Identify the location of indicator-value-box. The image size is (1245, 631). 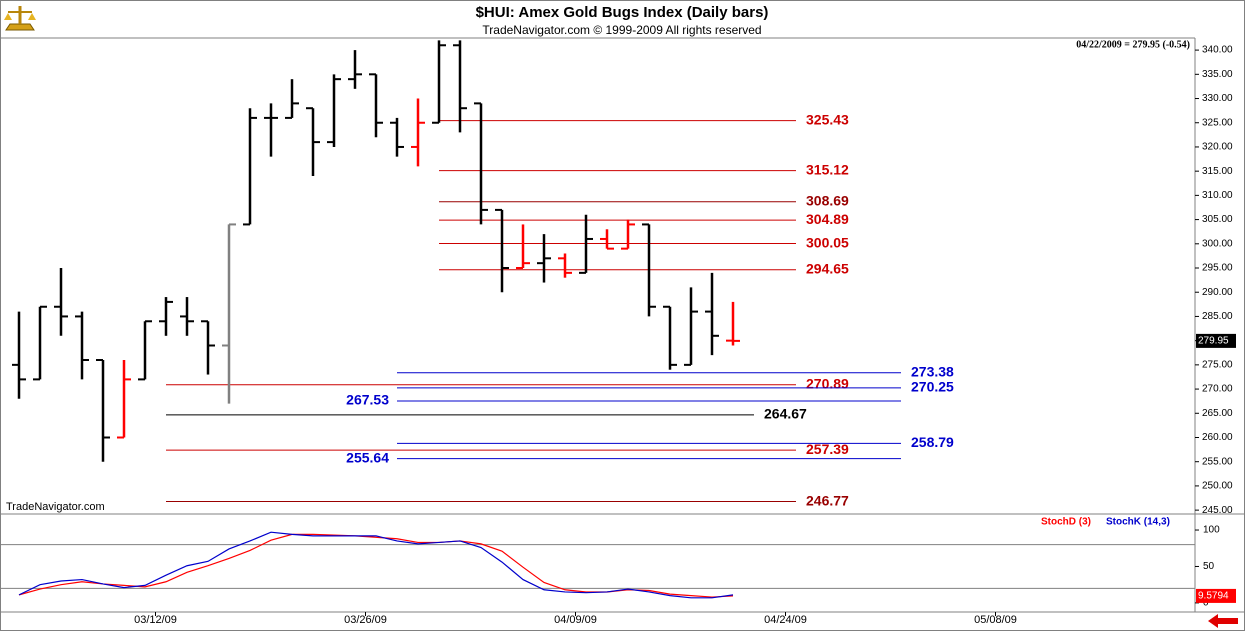
(1216, 595).